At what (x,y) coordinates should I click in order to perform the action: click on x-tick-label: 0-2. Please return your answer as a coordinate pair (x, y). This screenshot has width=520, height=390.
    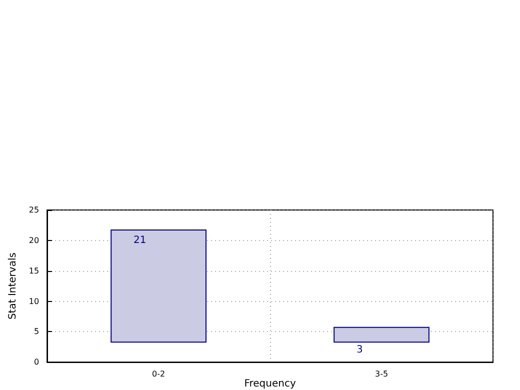
    Looking at the image, I should click on (159, 374).